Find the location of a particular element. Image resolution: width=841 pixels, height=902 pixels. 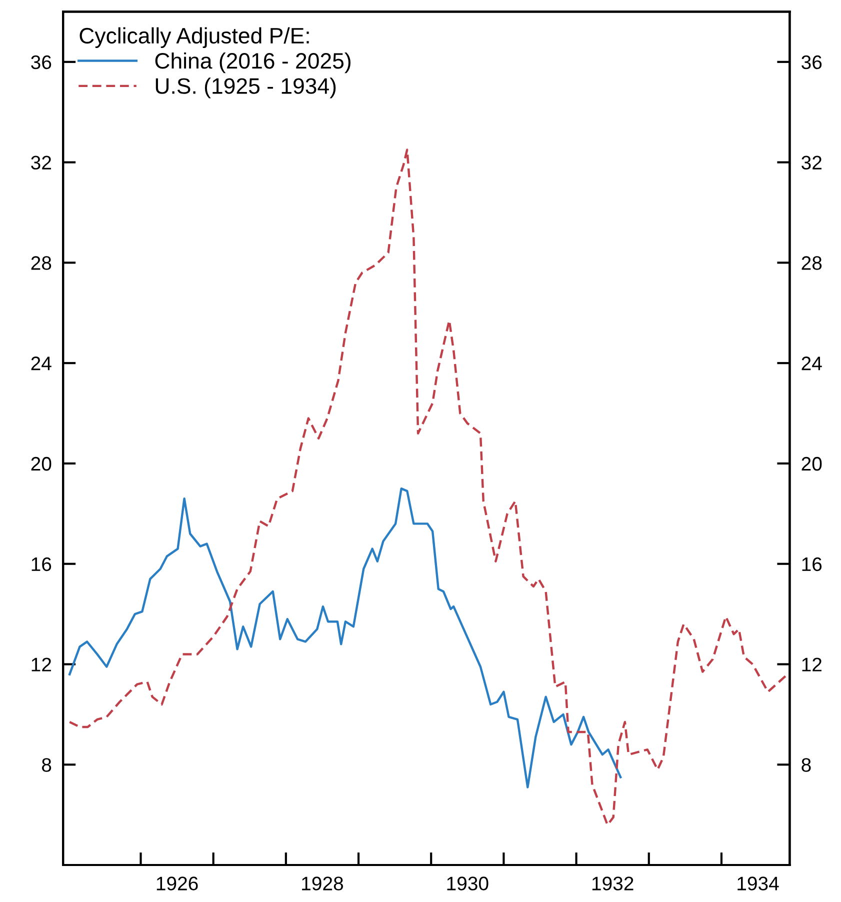

y-tick-label: 36 is located at coordinates (41, 62).